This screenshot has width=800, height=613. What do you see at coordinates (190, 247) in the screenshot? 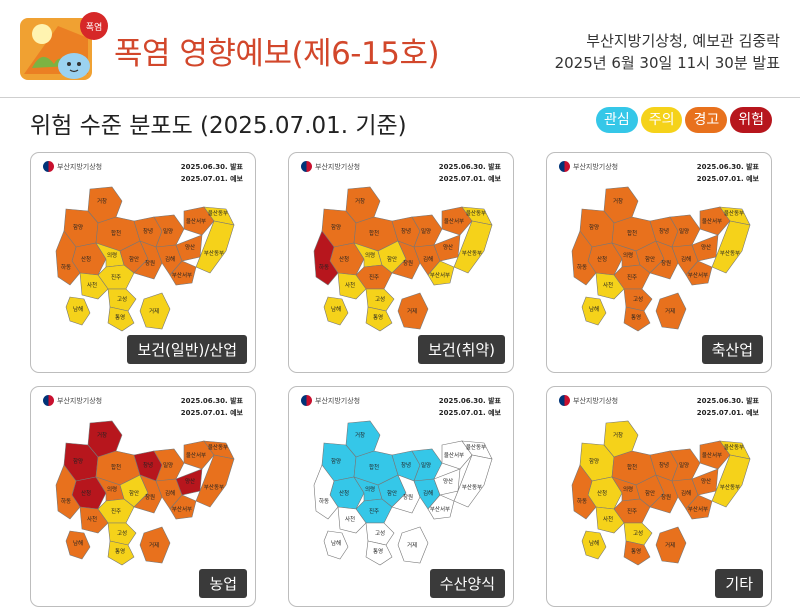
I see `region-label: 양산` at bounding box center [190, 247].